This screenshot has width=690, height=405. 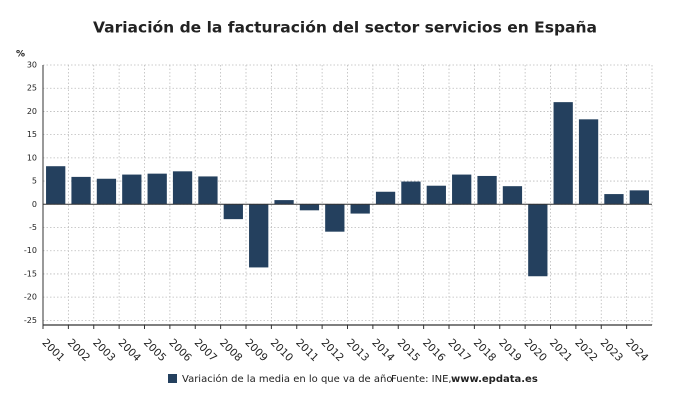 What do you see at coordinates (78, 350) in the screenshot?
I see `x-tick-label: 2002` at bounding box center [78, 350].